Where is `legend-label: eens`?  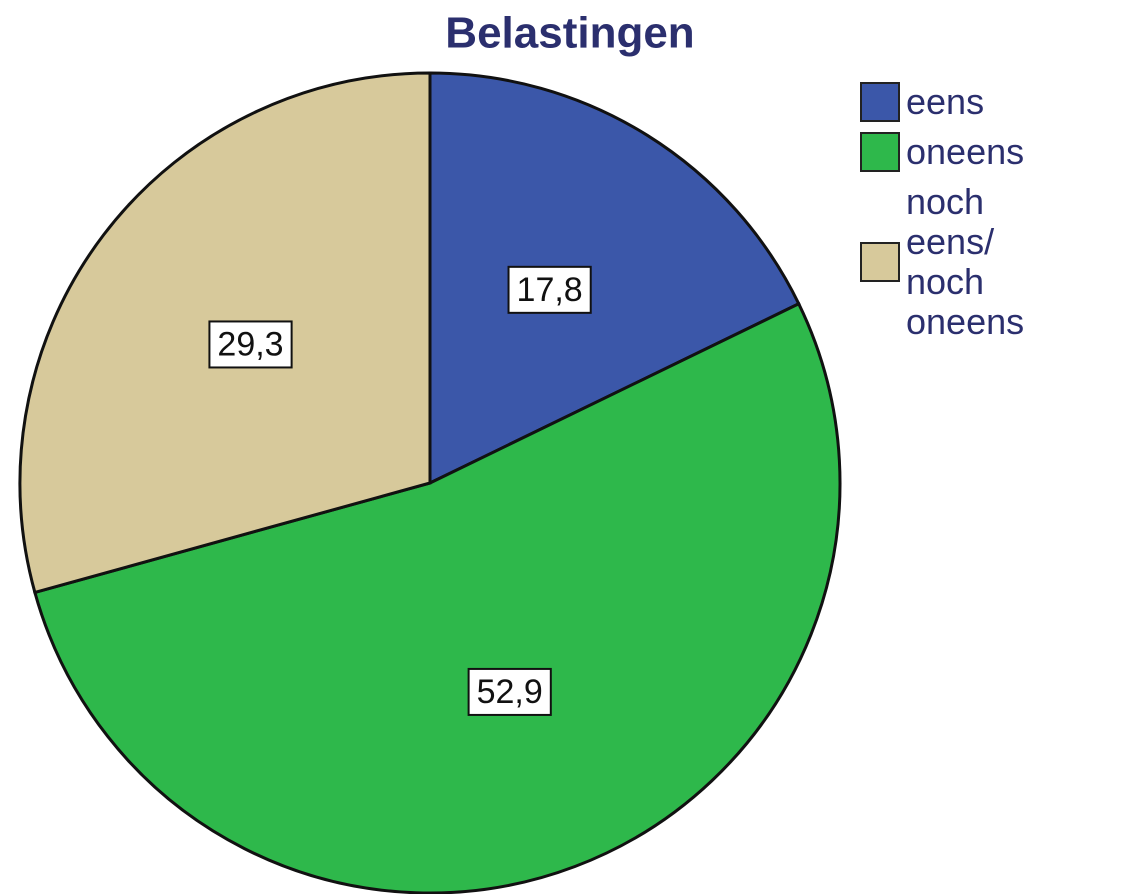
legend-label: eens is located at coordinates (945, 101).